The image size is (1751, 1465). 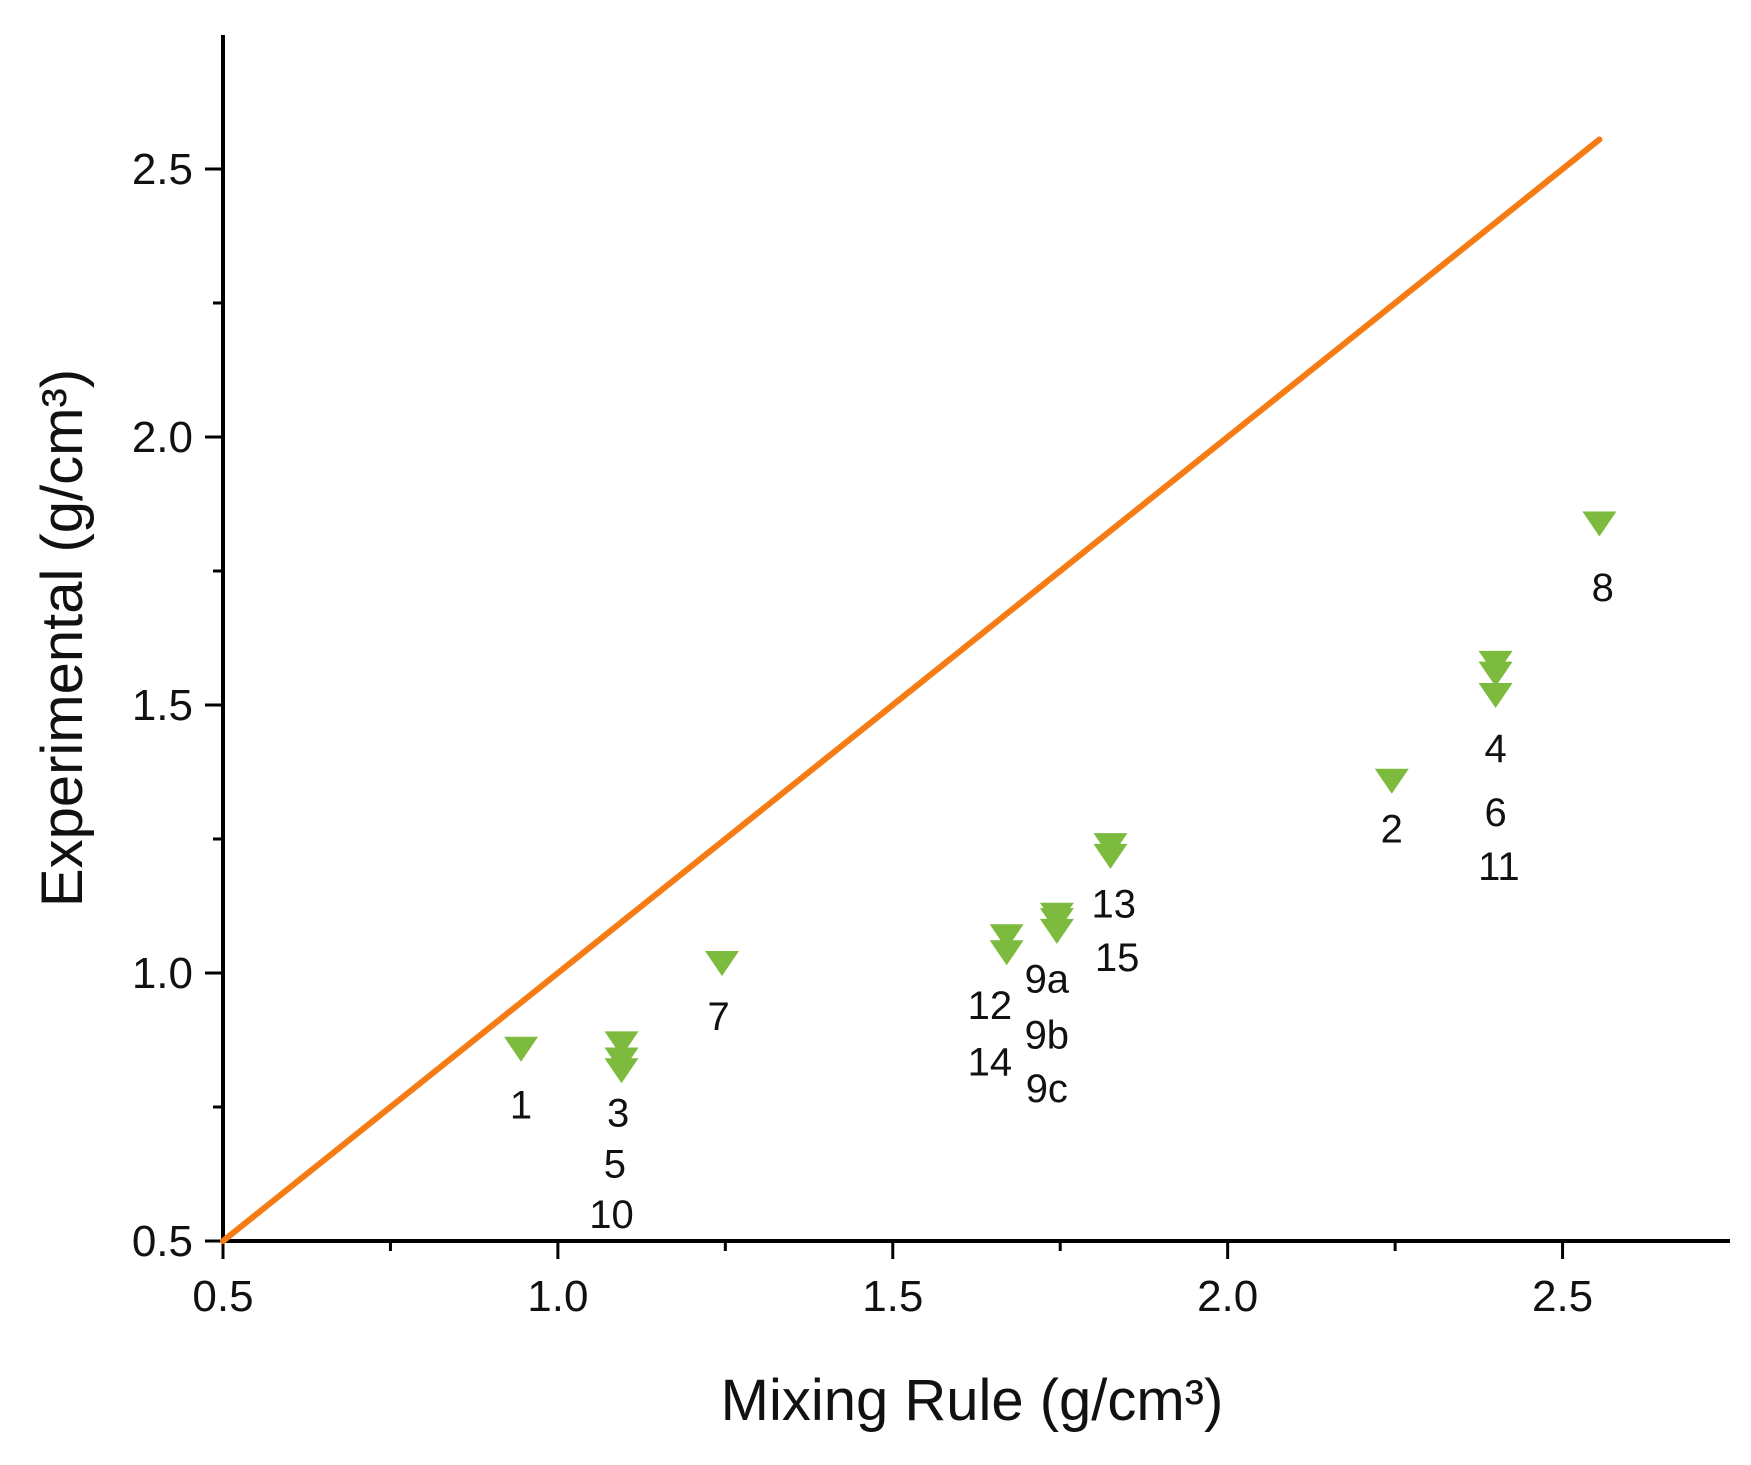 What do you see at coordinates (1047, 979) in the screenshot?
I see `point-label: 9a` at bounding box center [1047, 979].